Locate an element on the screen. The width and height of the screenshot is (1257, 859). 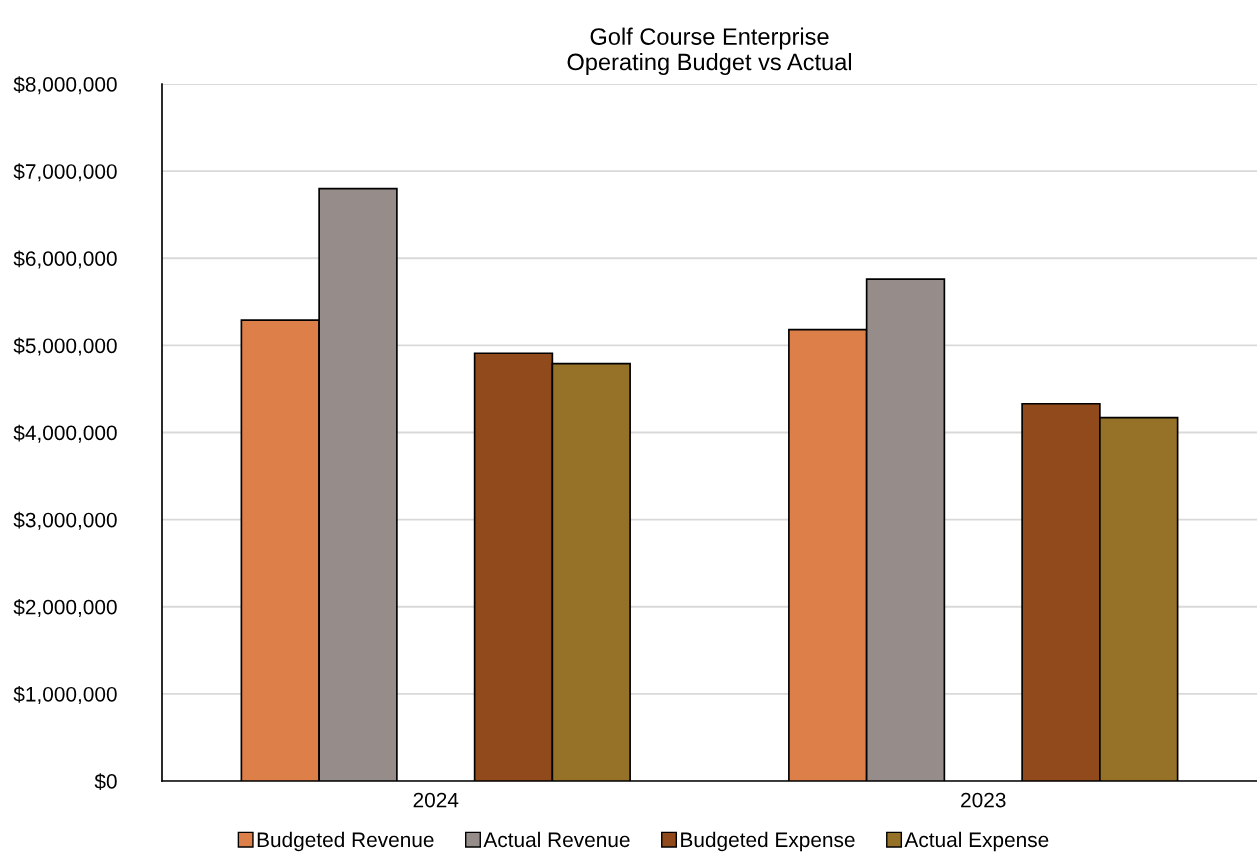
x-tick-label: 2024 is located at coordinates (436, 800).